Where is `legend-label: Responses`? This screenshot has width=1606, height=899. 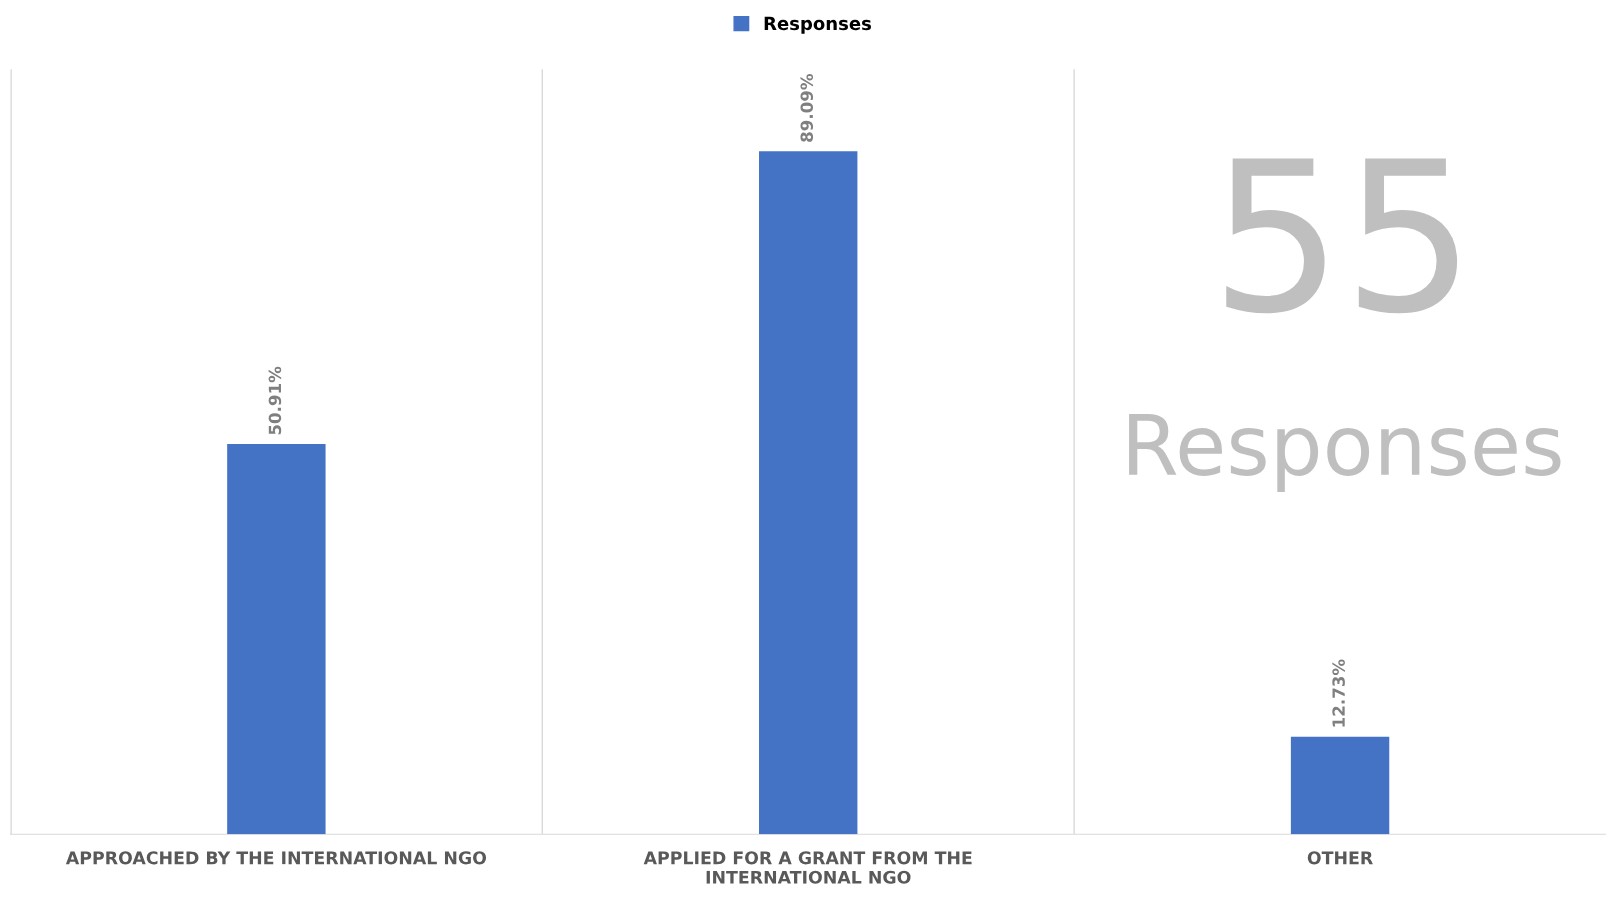 legend-label: Responses is located at coordinates (817, 25).